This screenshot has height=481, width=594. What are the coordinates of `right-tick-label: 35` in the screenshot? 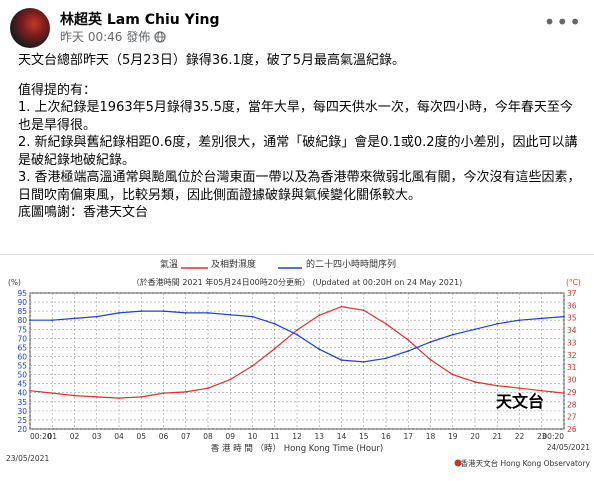 It's located at (572, 318).